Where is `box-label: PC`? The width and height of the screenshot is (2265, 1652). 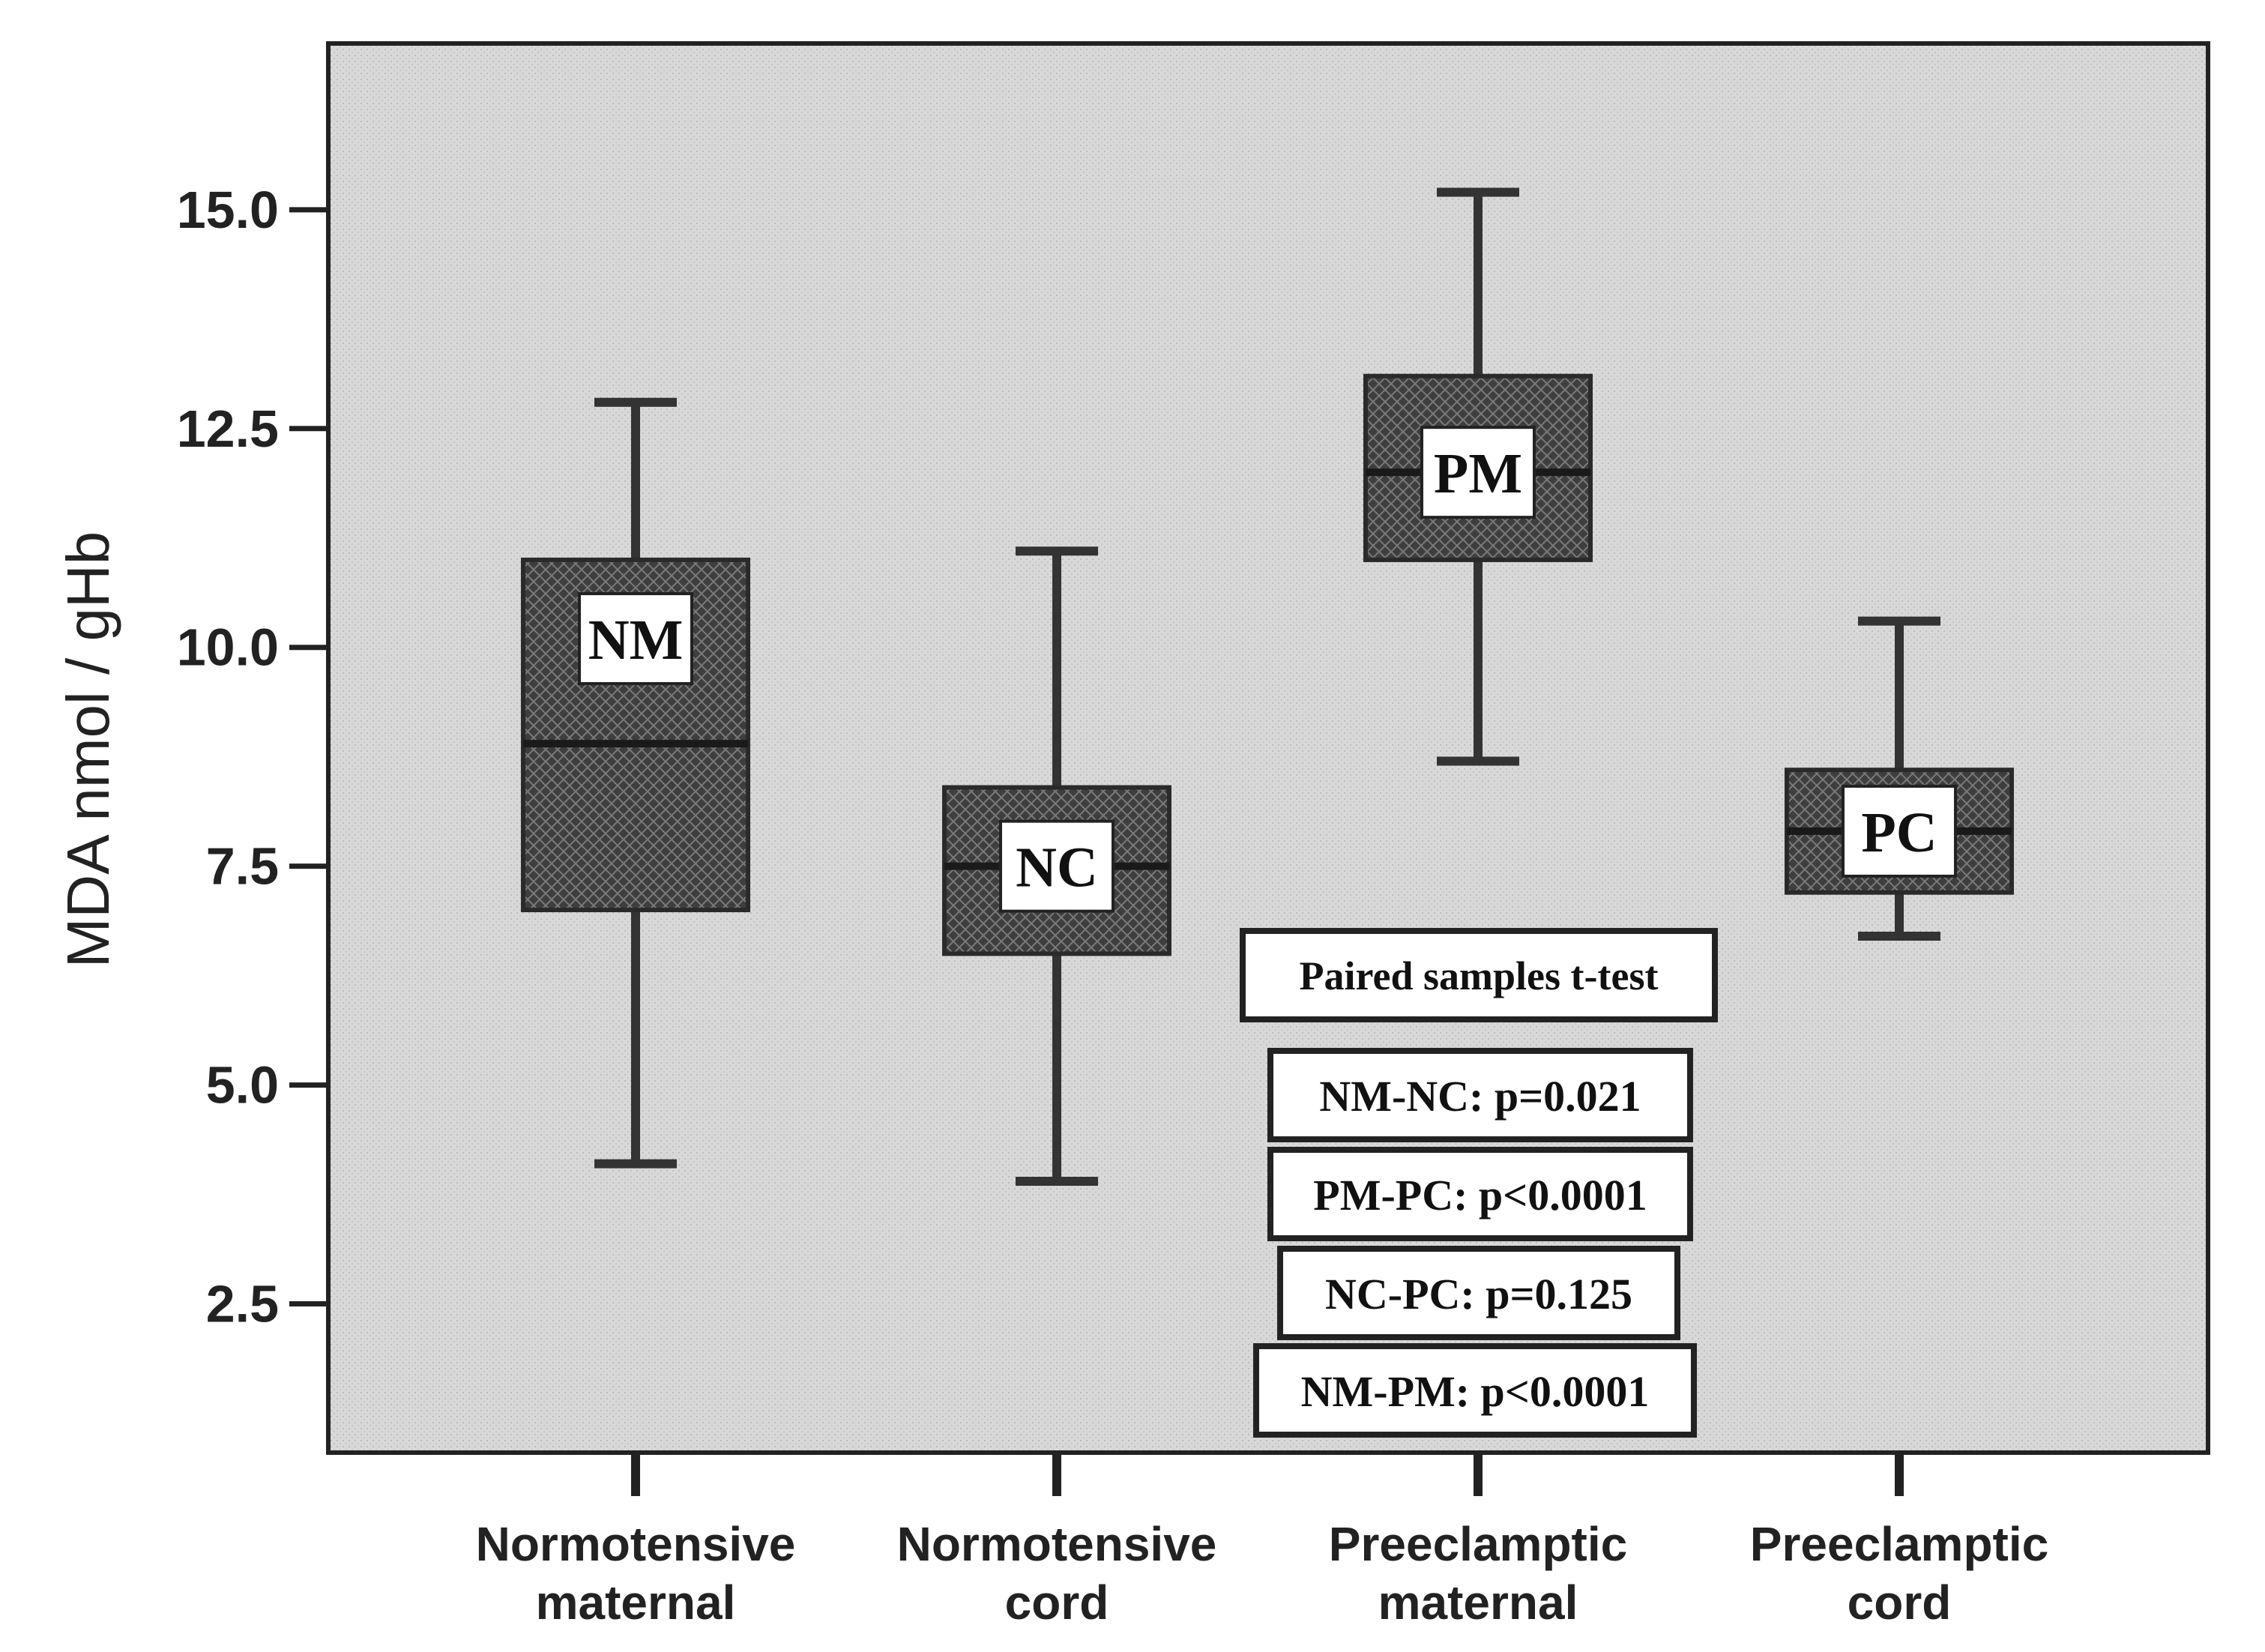
box-label: PC is located at coordinates (1899, 832).